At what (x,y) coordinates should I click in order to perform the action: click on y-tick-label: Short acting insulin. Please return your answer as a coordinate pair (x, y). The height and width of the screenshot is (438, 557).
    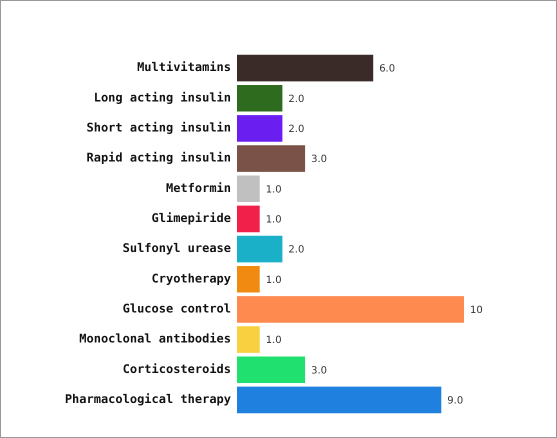
    Looking at the image, I should click on (158, 127).